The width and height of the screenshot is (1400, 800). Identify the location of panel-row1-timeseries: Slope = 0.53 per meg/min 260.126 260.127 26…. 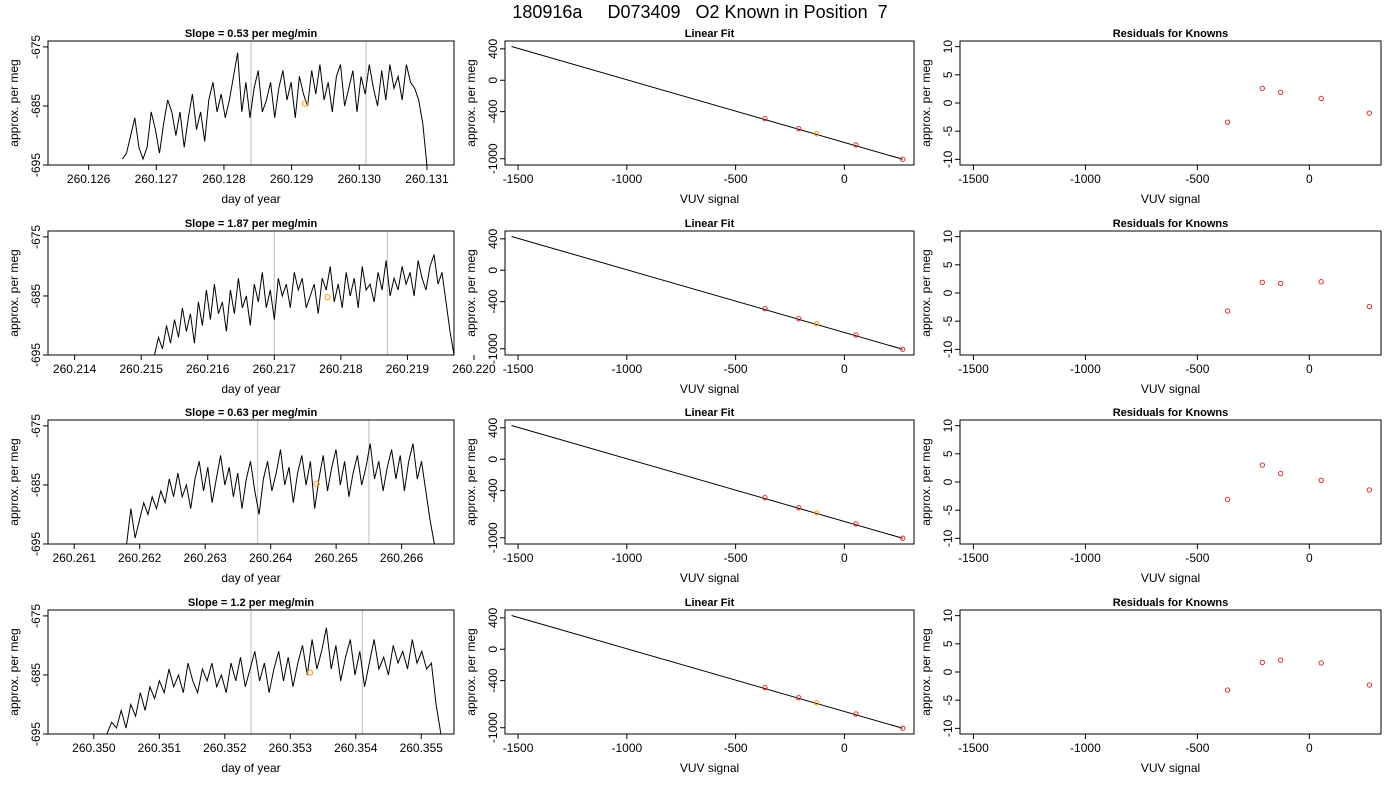
(231, 117).